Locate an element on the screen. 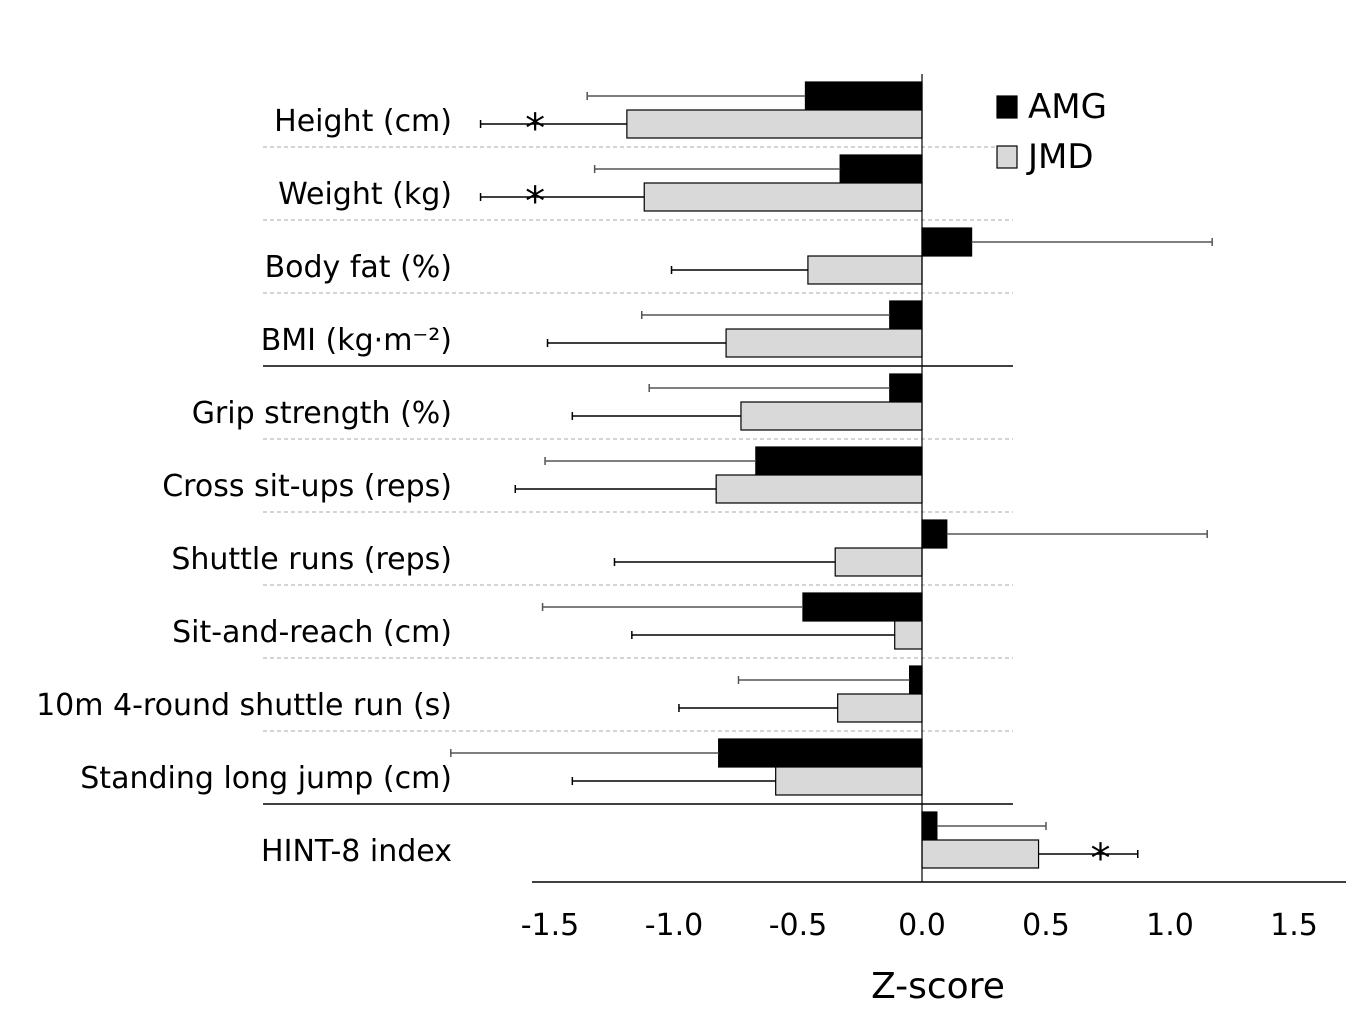  legend-label-jmd: JMD is located at coordinates (1060, 157).